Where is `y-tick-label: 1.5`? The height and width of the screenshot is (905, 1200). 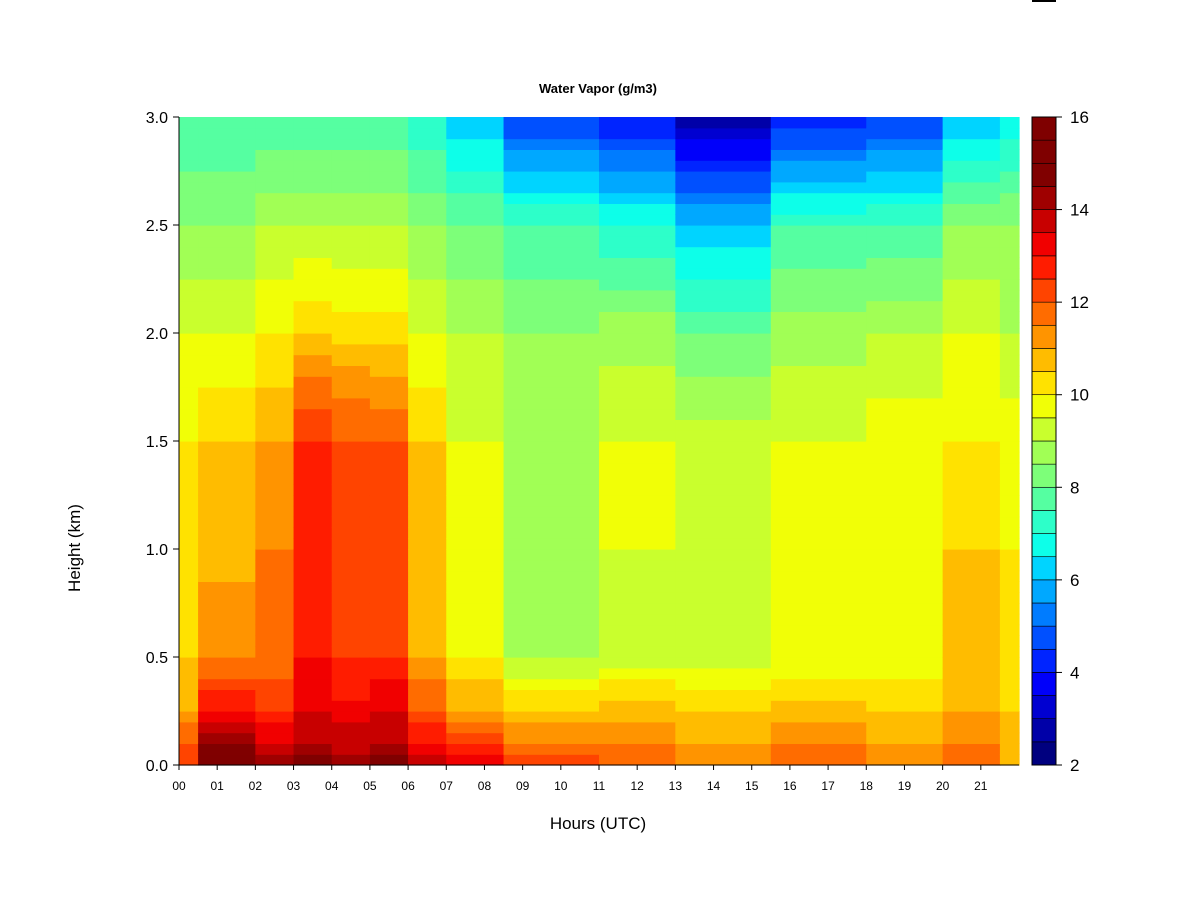
y-tick-label: 1.5 is located at coordinates (157, 442).